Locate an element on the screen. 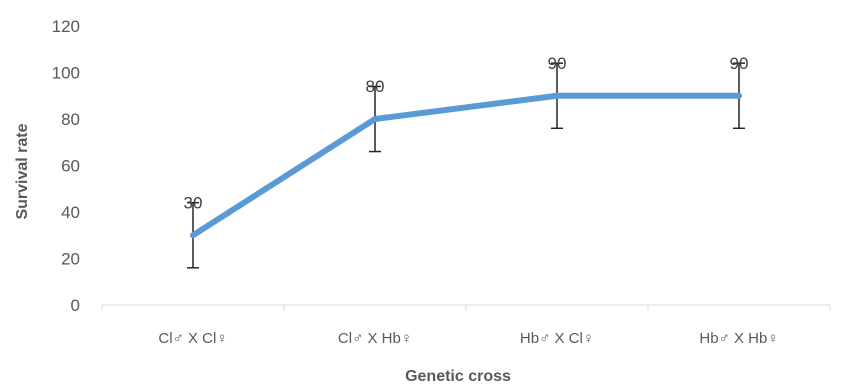 This screenshot has height=385, width=848. x-axis-tickmarks is located at coordinates (466, 308).